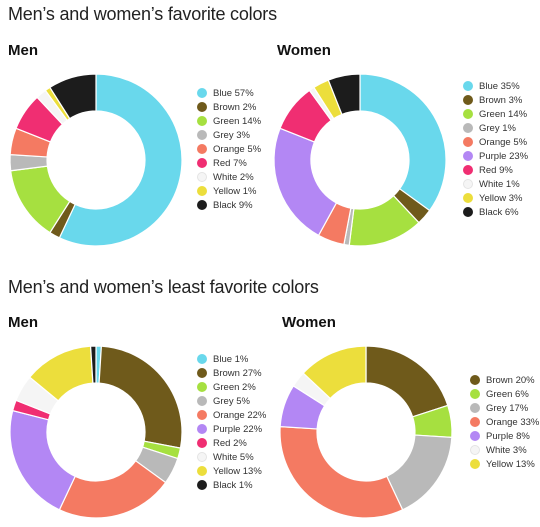  I want to click on slice-orange, so click(341, 472).